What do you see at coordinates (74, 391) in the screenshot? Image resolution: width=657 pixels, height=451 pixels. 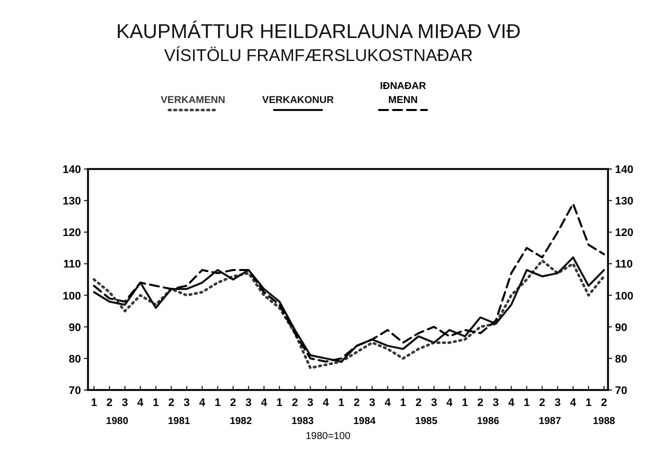 I see `y-tick-label: 70` at bounding box center [74, 391].